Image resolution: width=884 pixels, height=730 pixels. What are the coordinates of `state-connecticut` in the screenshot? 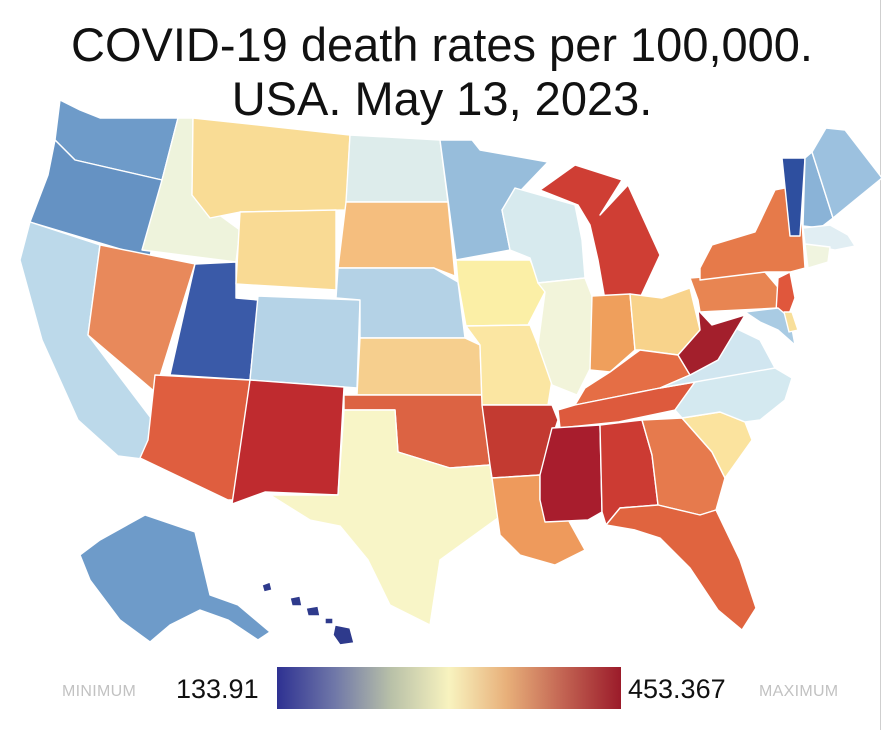 It's located at (817, 256).